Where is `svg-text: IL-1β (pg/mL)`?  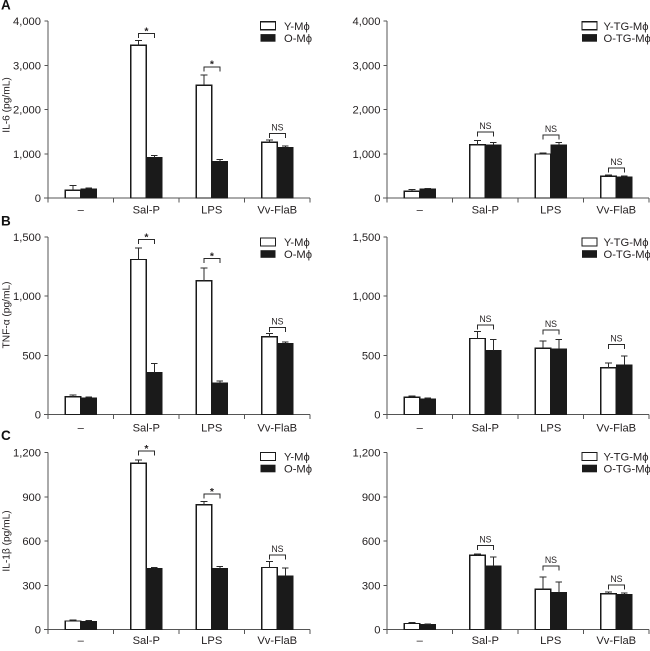
svg-text: IL-1β (pg/mL) is located at coordinates (7, 540).